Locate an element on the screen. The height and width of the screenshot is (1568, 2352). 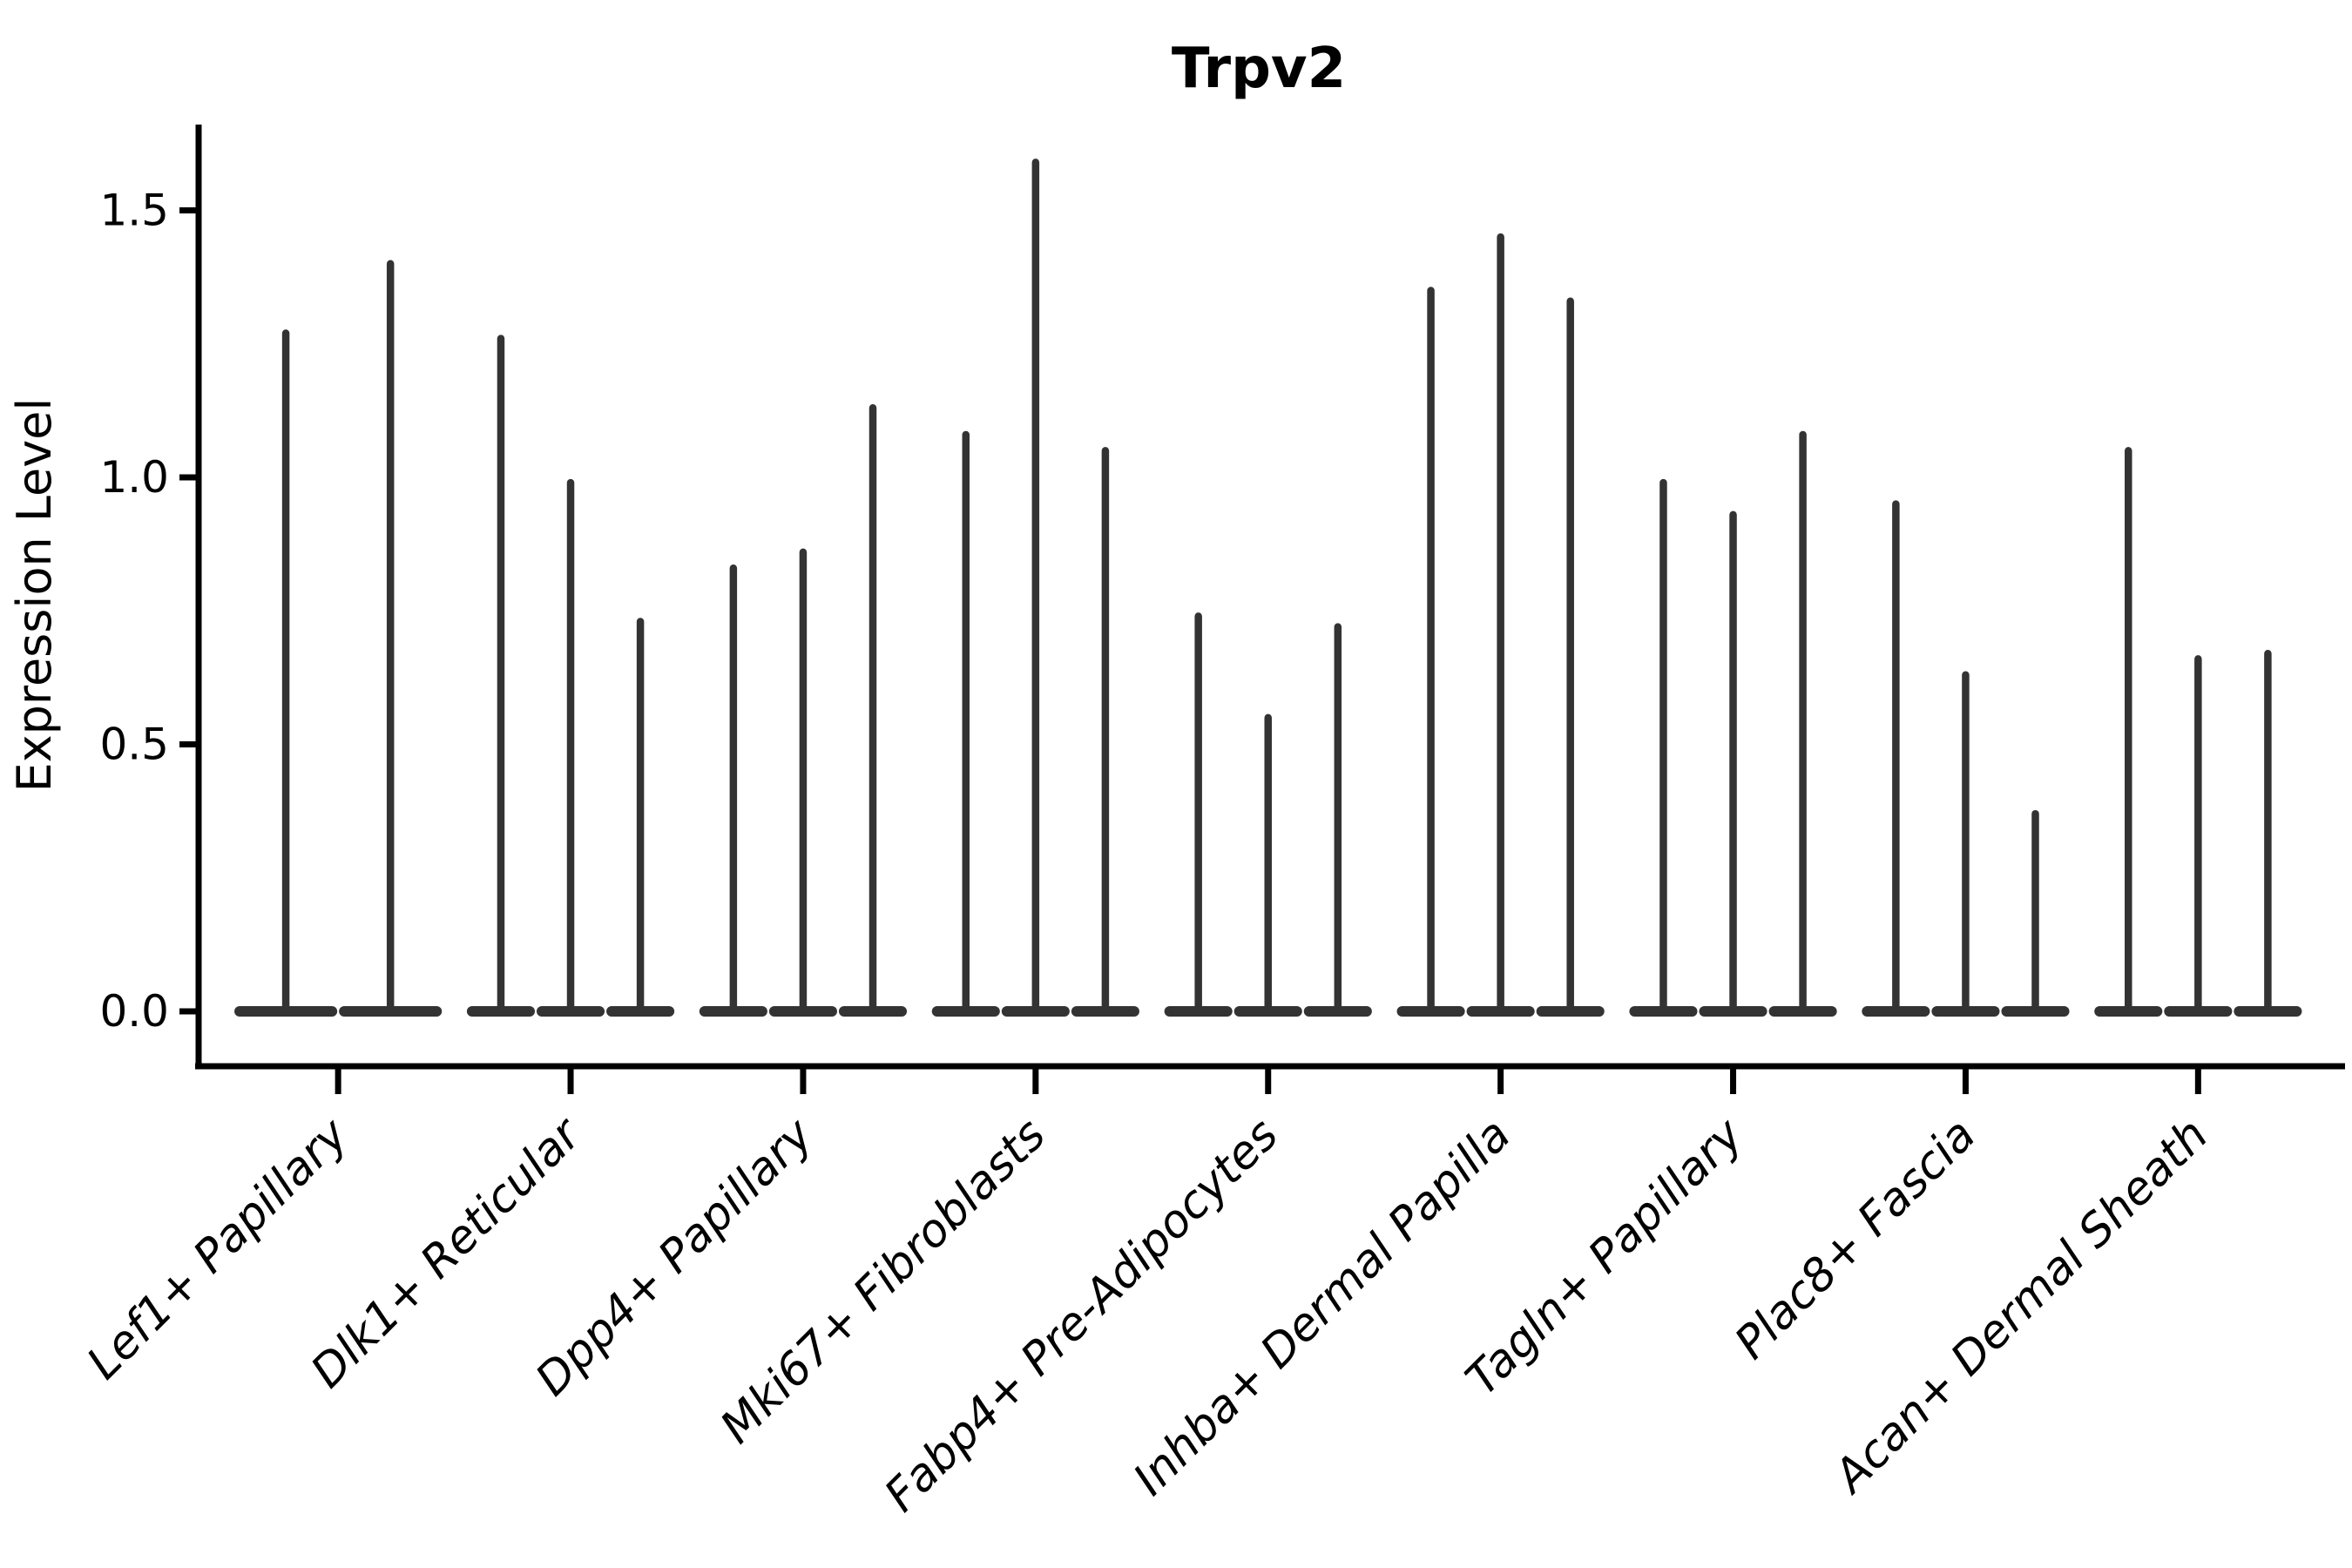
y-tick-label: 1.0 is located at coordinates (134, 477).